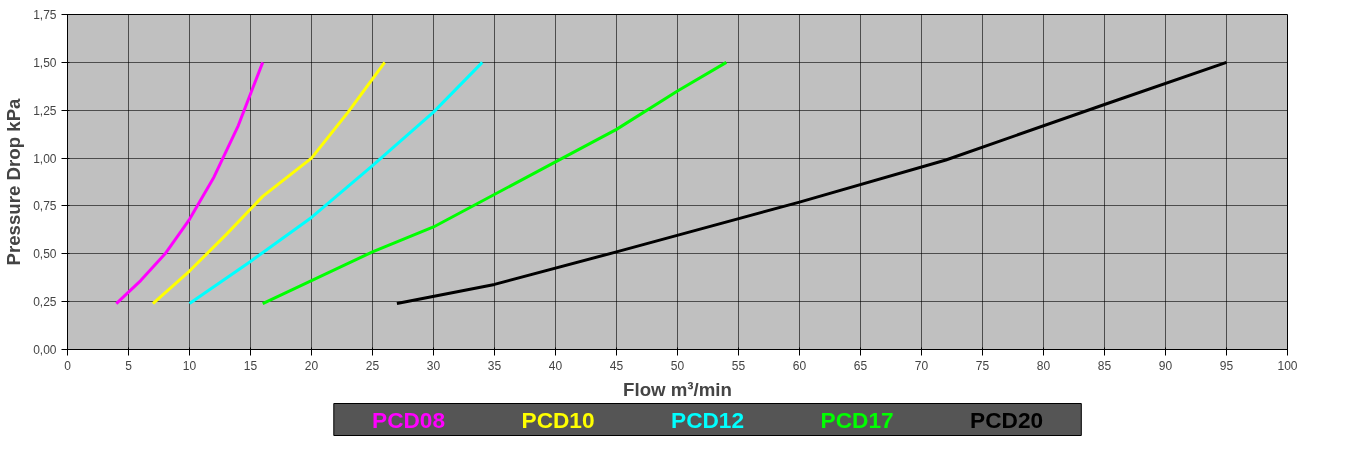 This screenshot has width=1346, height=474. What do you see at coordinates (1104, 365) in the screenshot?
I see `x-tick-label: 85` at bounding box center [1104, 365].